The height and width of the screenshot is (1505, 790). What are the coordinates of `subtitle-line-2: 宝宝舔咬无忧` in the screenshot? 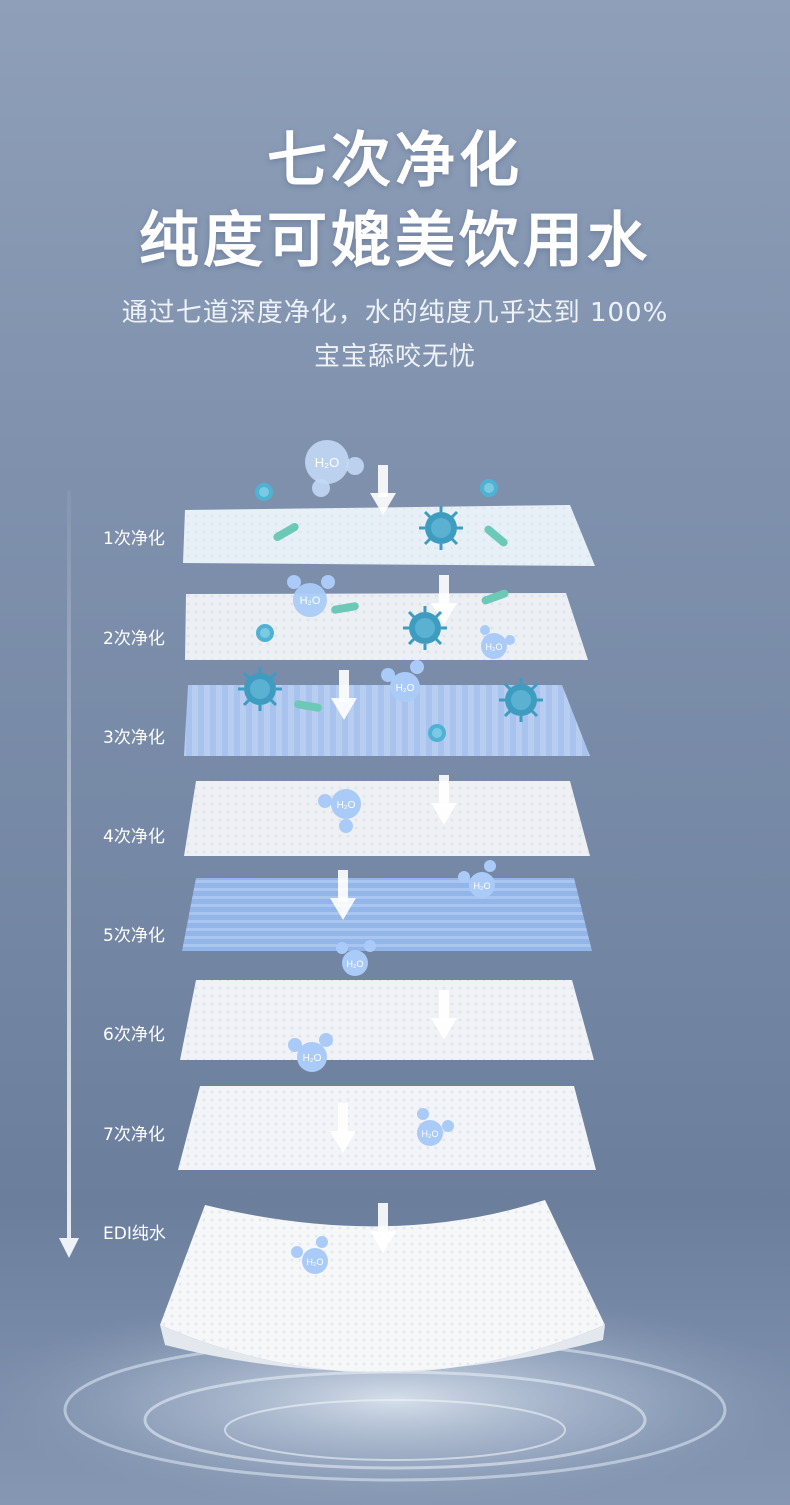 It's located at (394, 357).